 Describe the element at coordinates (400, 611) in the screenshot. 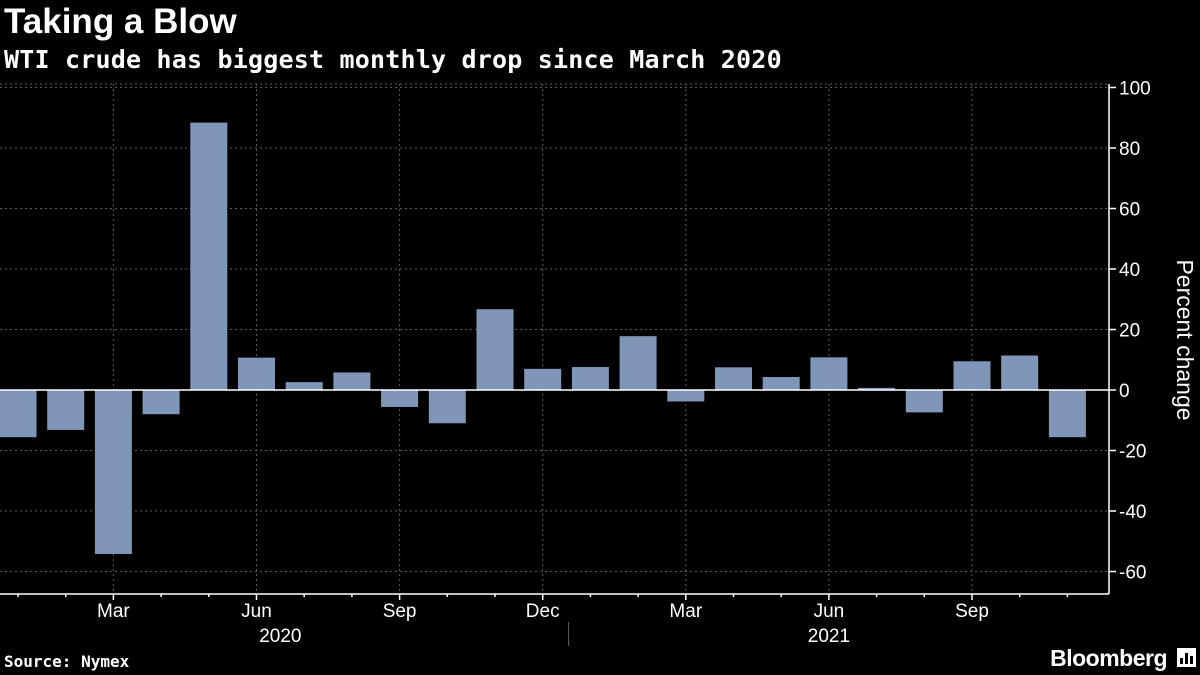

I see `x-tick-label-2: Sep` at that location.